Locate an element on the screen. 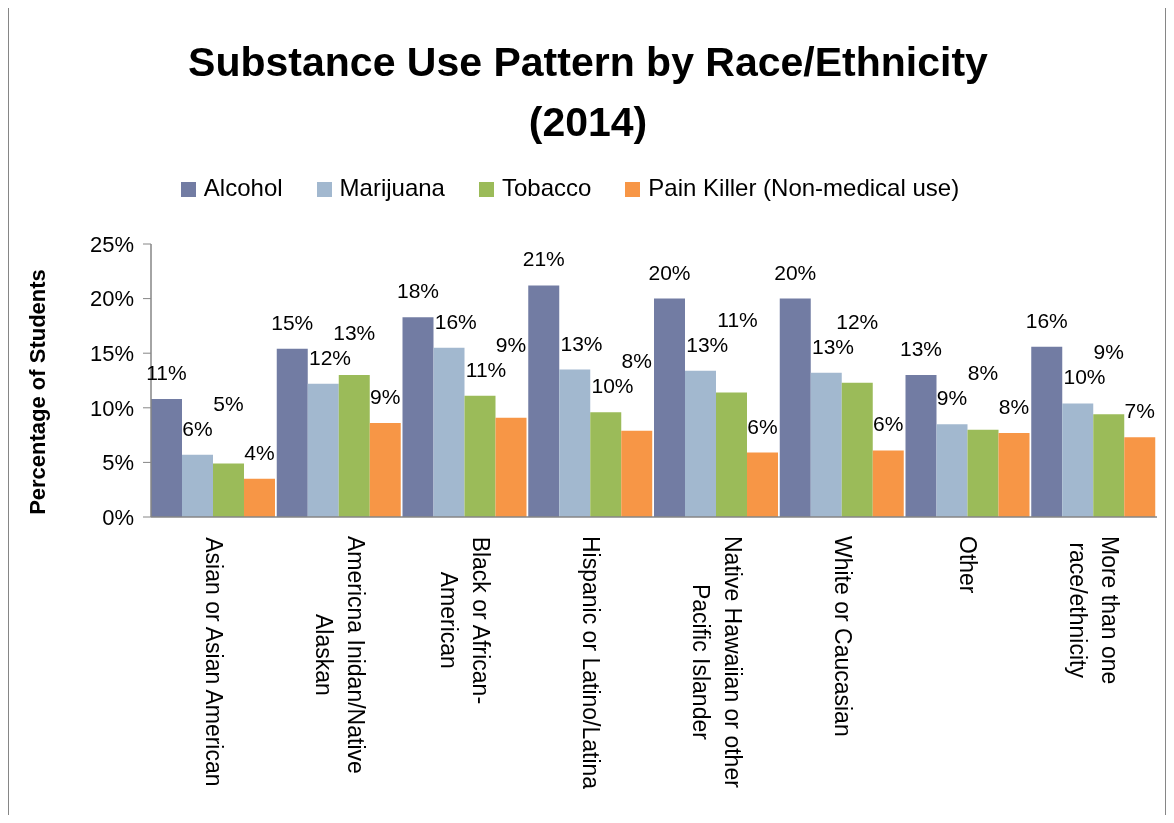 The image size is (1174, 823). legend-label: Alcohol is located at coordinates (243, 187).